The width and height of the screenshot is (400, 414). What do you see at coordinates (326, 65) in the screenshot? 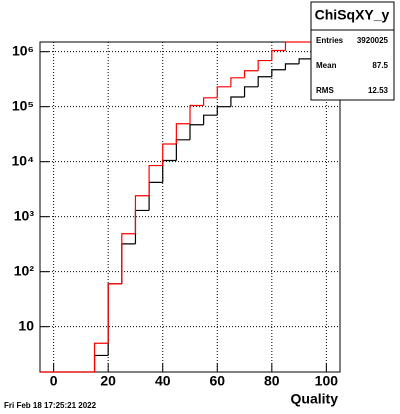
I see `stats-label: Mean` at bounding box center [326, 65].